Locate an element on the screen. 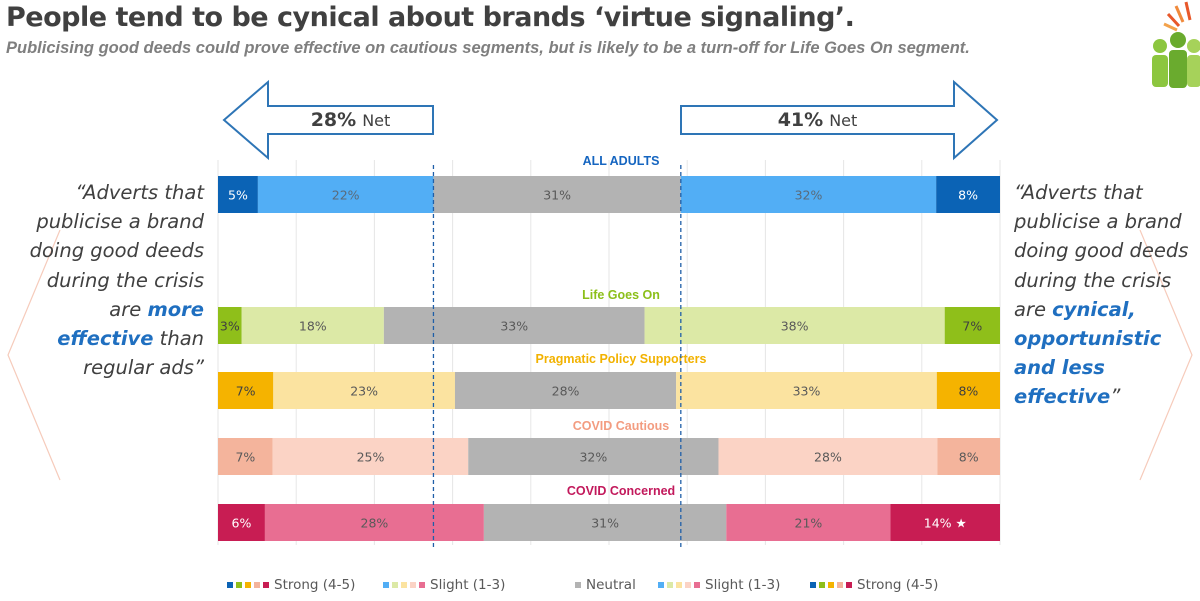 This screenshot has height=601, width=1200. left-net-value: 28% is located at coordinates (333, 120).